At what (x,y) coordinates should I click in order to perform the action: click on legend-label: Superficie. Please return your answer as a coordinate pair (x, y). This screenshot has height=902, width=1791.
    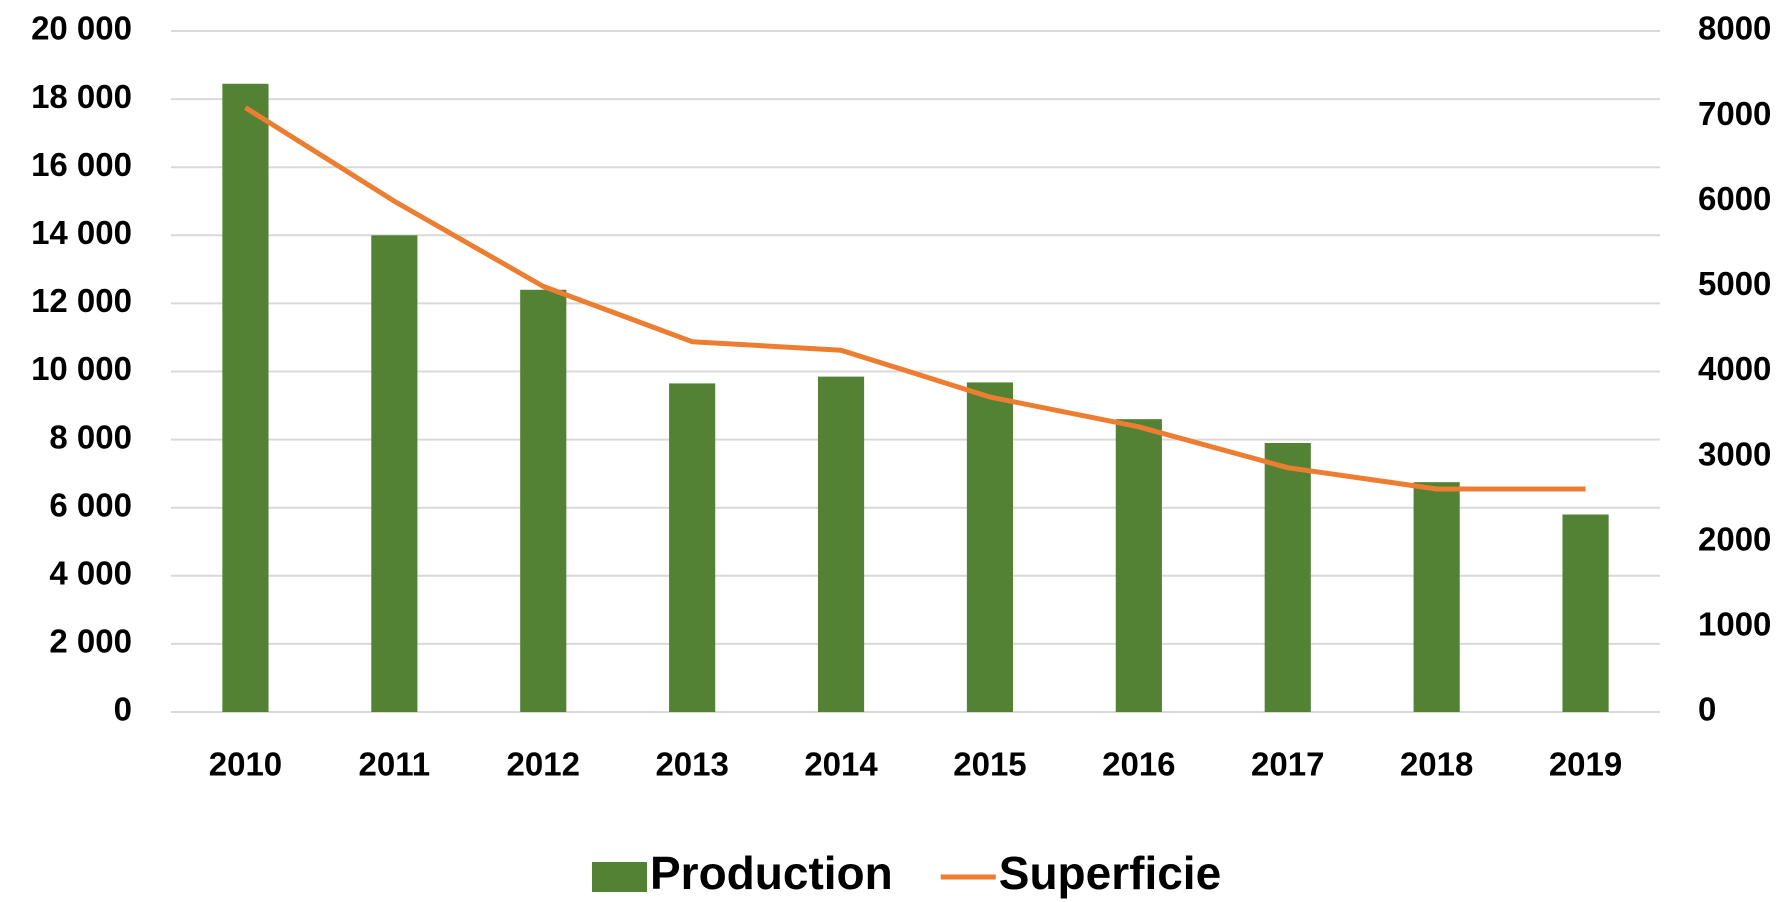
    Looking at the image, I should click on (1110, 873).